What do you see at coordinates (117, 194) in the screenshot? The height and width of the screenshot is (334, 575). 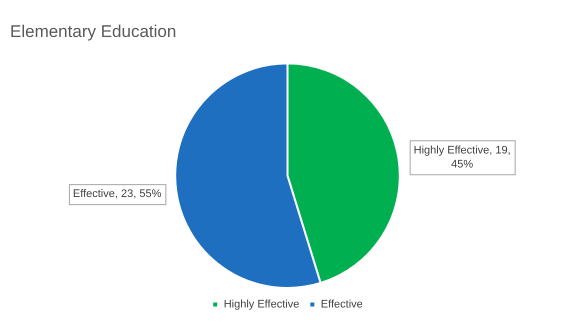 I see `data-label: Effective, 23, 55%` at bounding box center [117, 194].